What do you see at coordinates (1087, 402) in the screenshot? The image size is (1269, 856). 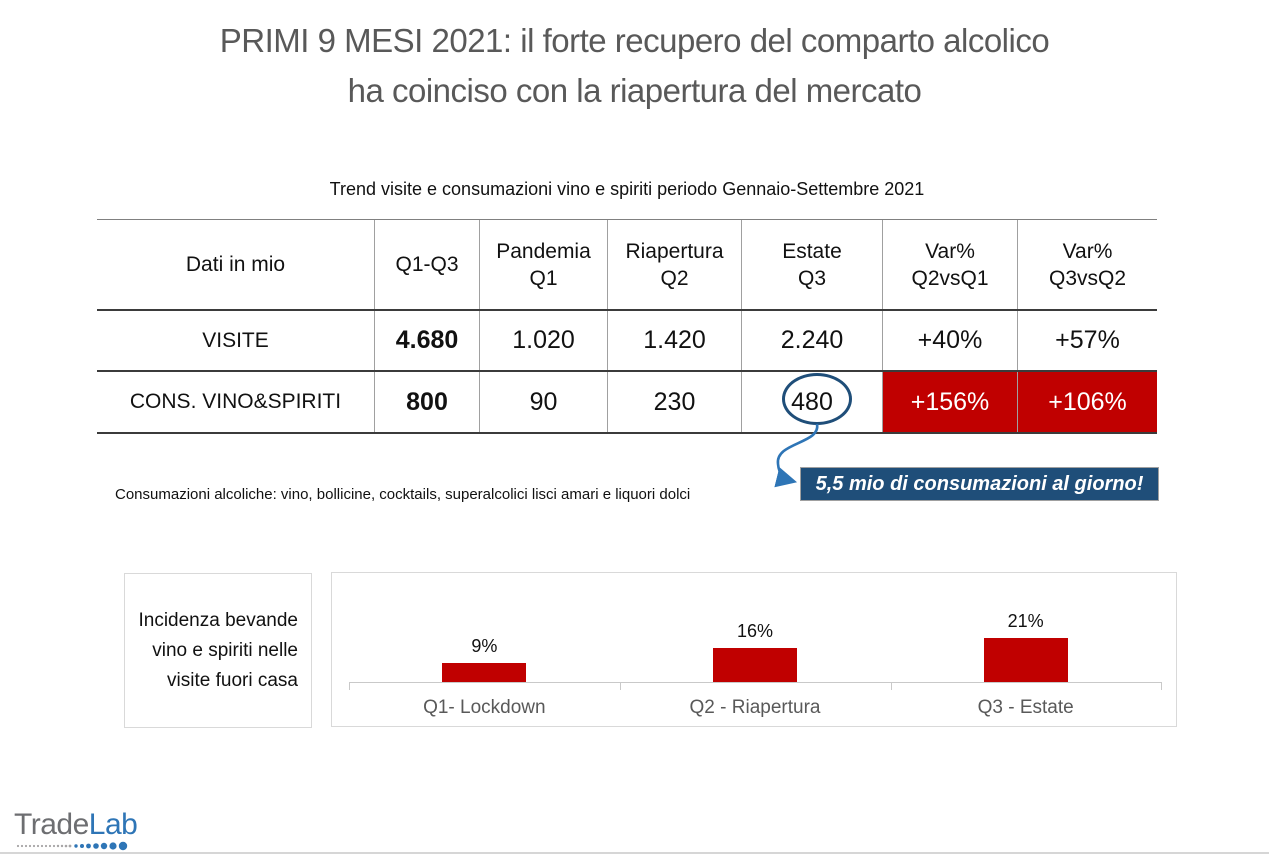 I see `cell-cons-var-q3vsq2: +106%` at bounding box center [1087, 402].